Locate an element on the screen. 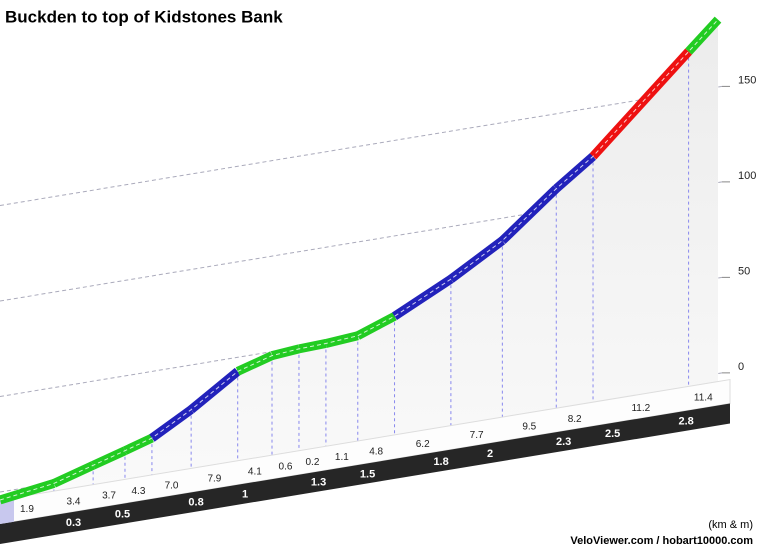 The image size is (764, 548). credit: VeloViewer.com / hobart10000.com is located at coordinates (661, 541).